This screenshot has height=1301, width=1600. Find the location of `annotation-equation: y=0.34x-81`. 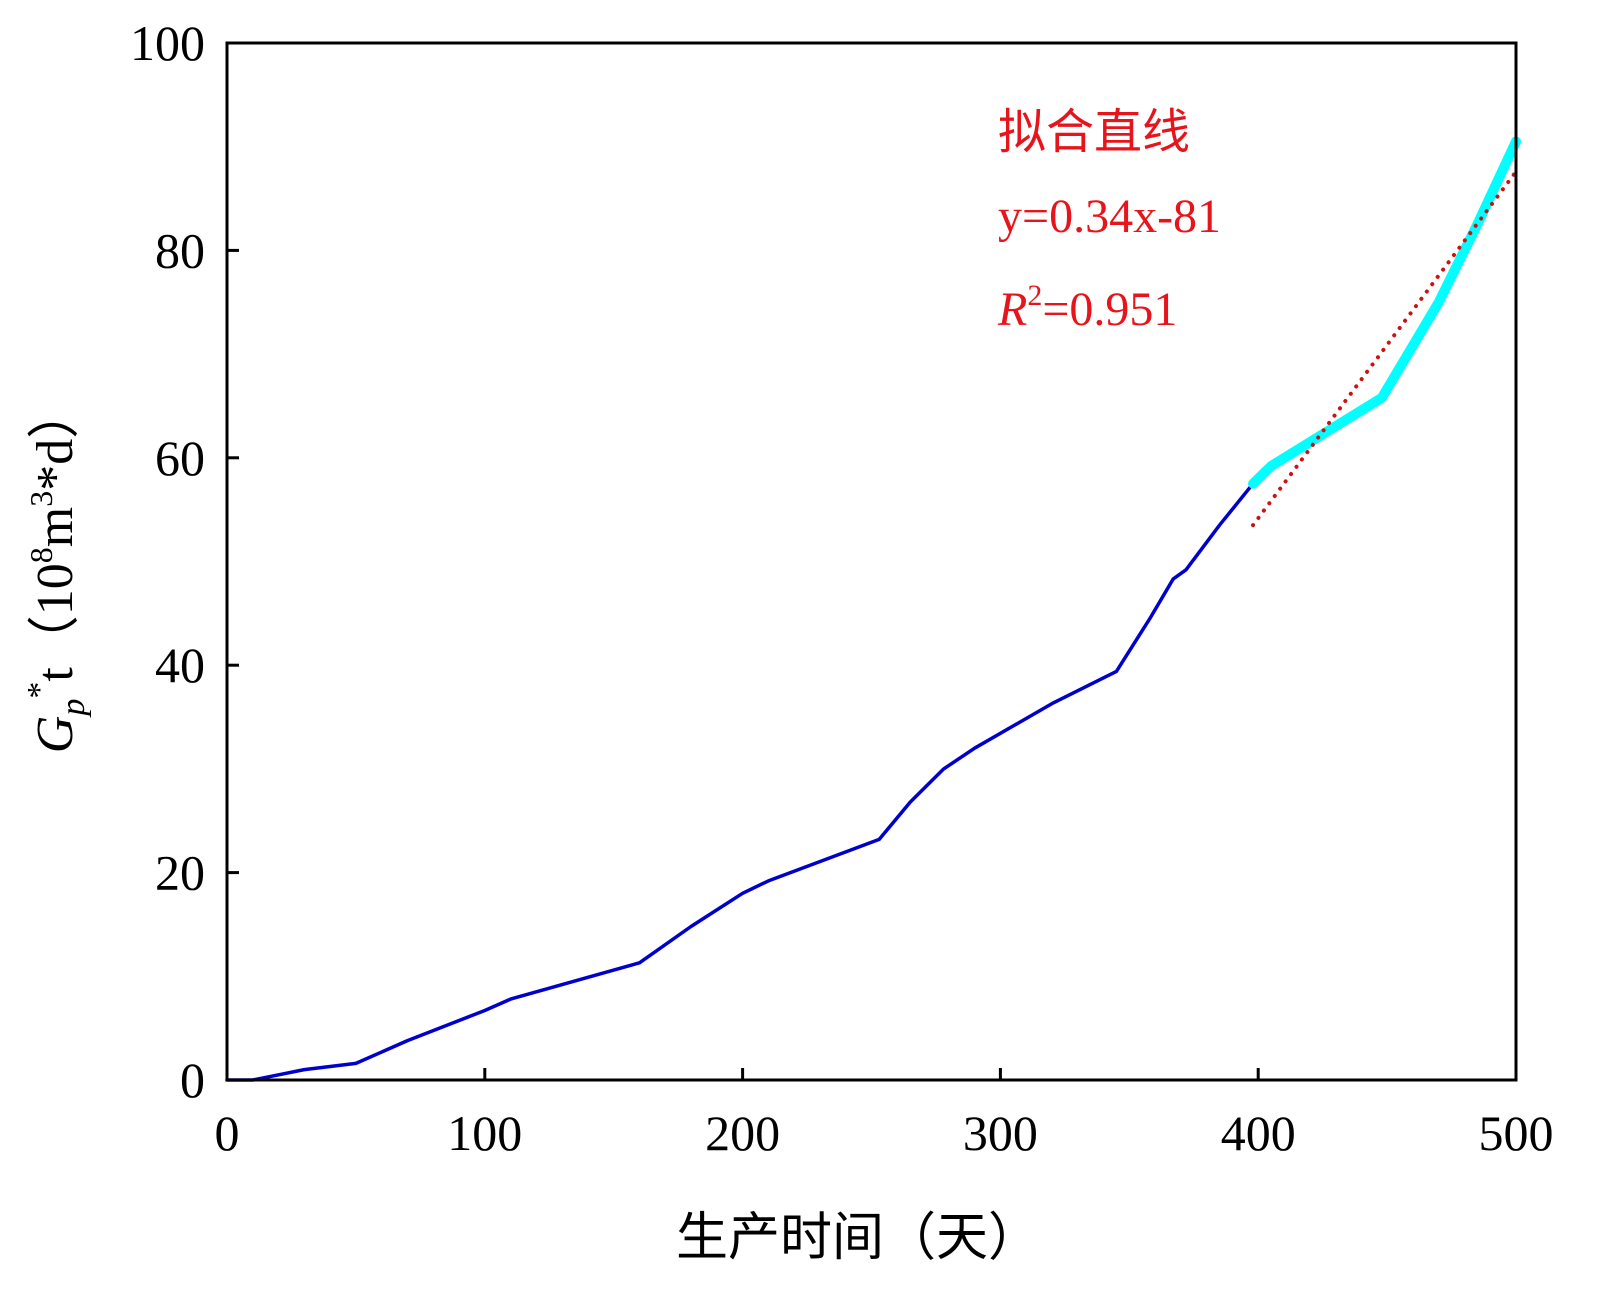

annotation-equation: y=0.34x-81 is located at coordinates (1109, 216).